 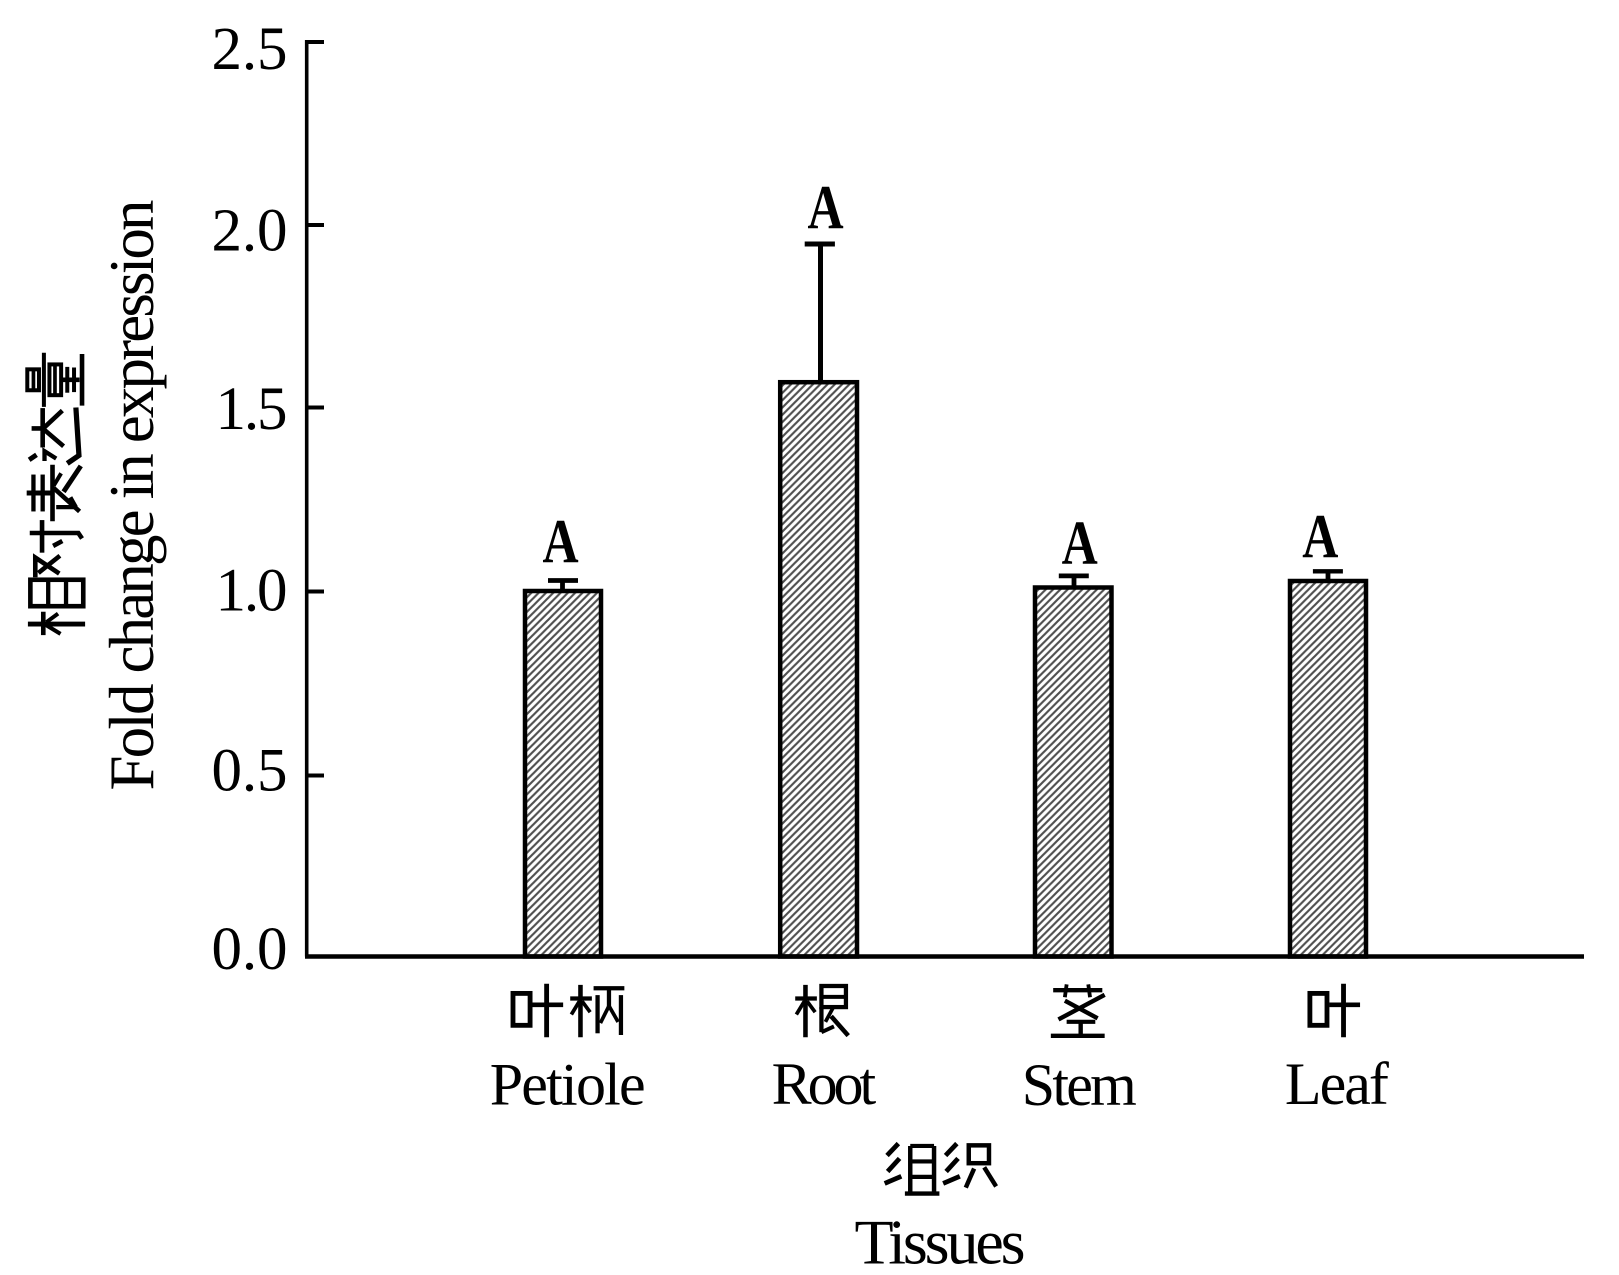 What do you see at coordinates (252, 409) in the screenshot?
I see `svg-text: 1.5` at bounding box center [252, 409].